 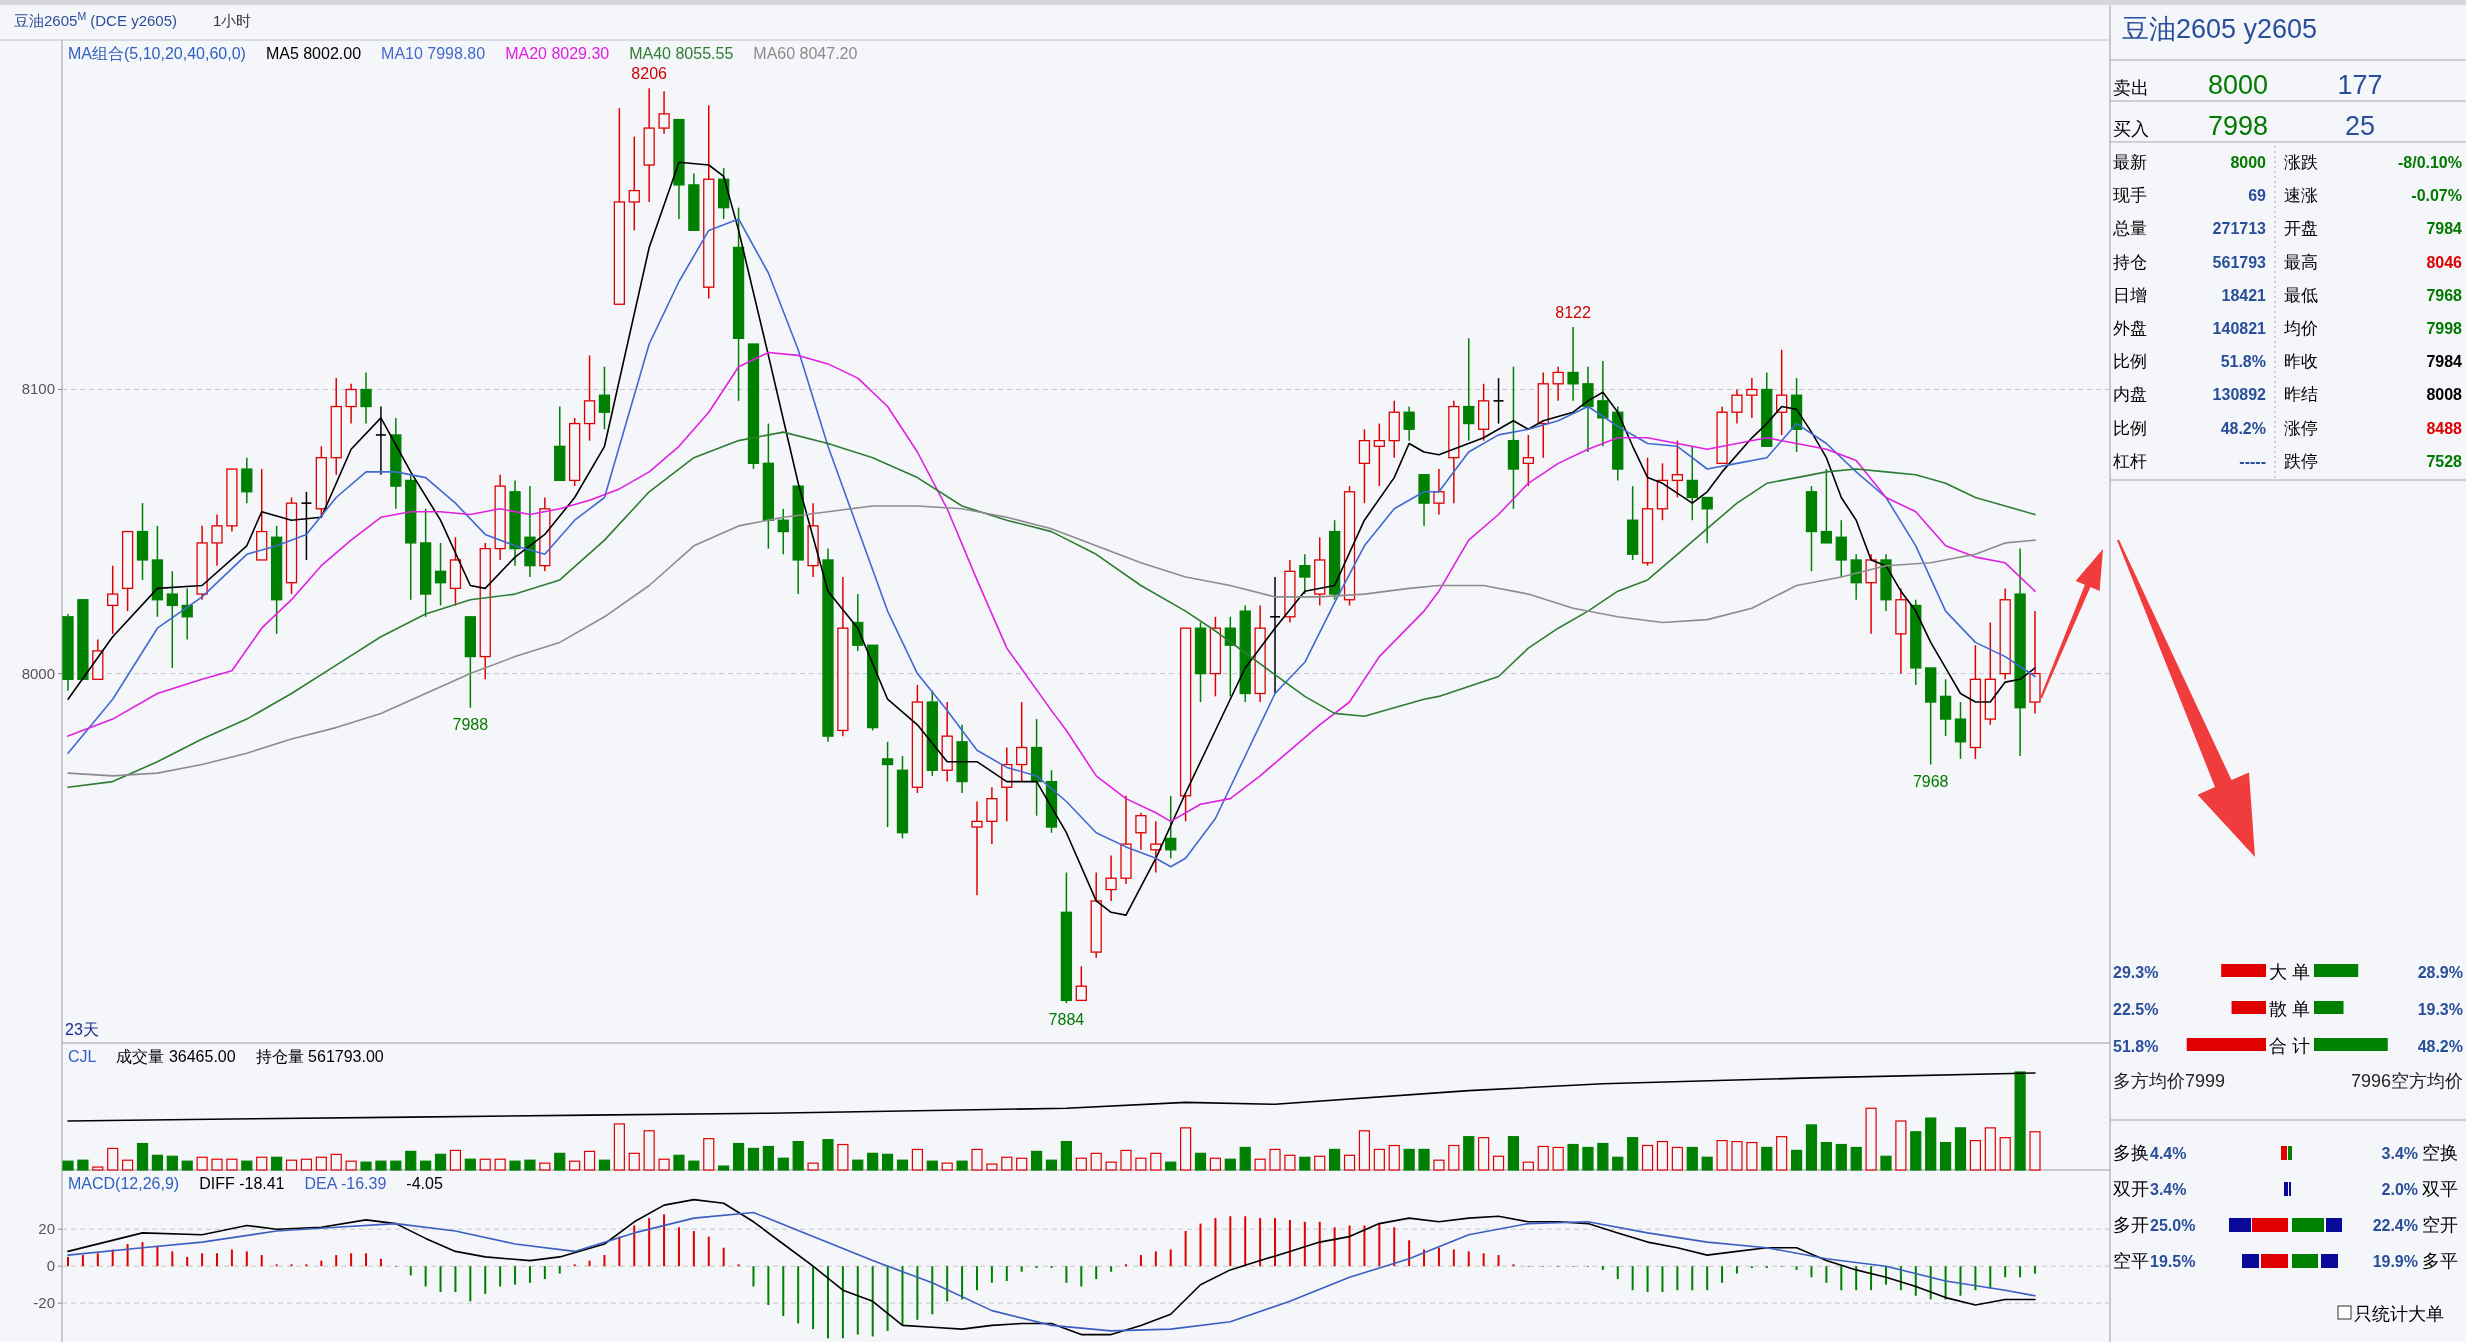 What do you see at coordinates (424, 1183) in the screenshot?
I see `annotation: -4.05` at bounding box center [424, 1183].